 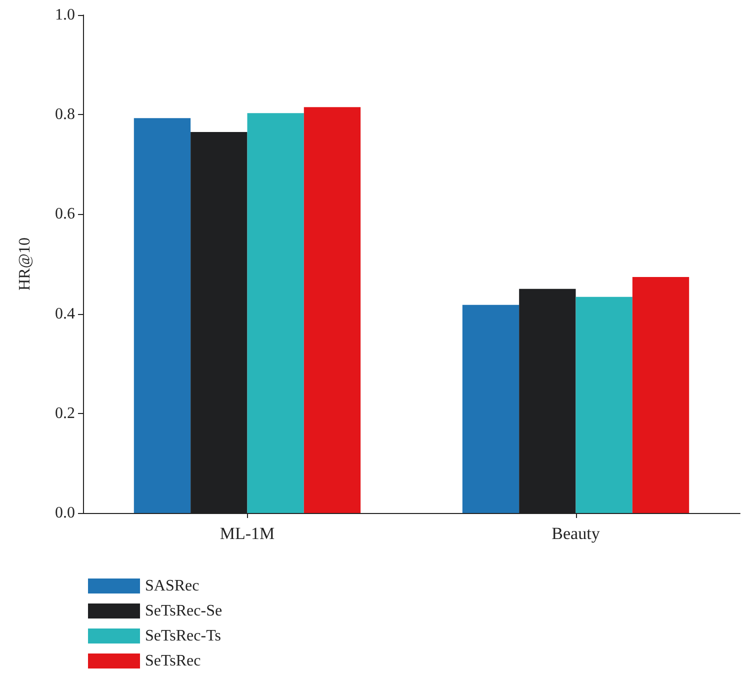 I want to click on legend-label: SeTsRec-Se, so click(x=183, y=611).